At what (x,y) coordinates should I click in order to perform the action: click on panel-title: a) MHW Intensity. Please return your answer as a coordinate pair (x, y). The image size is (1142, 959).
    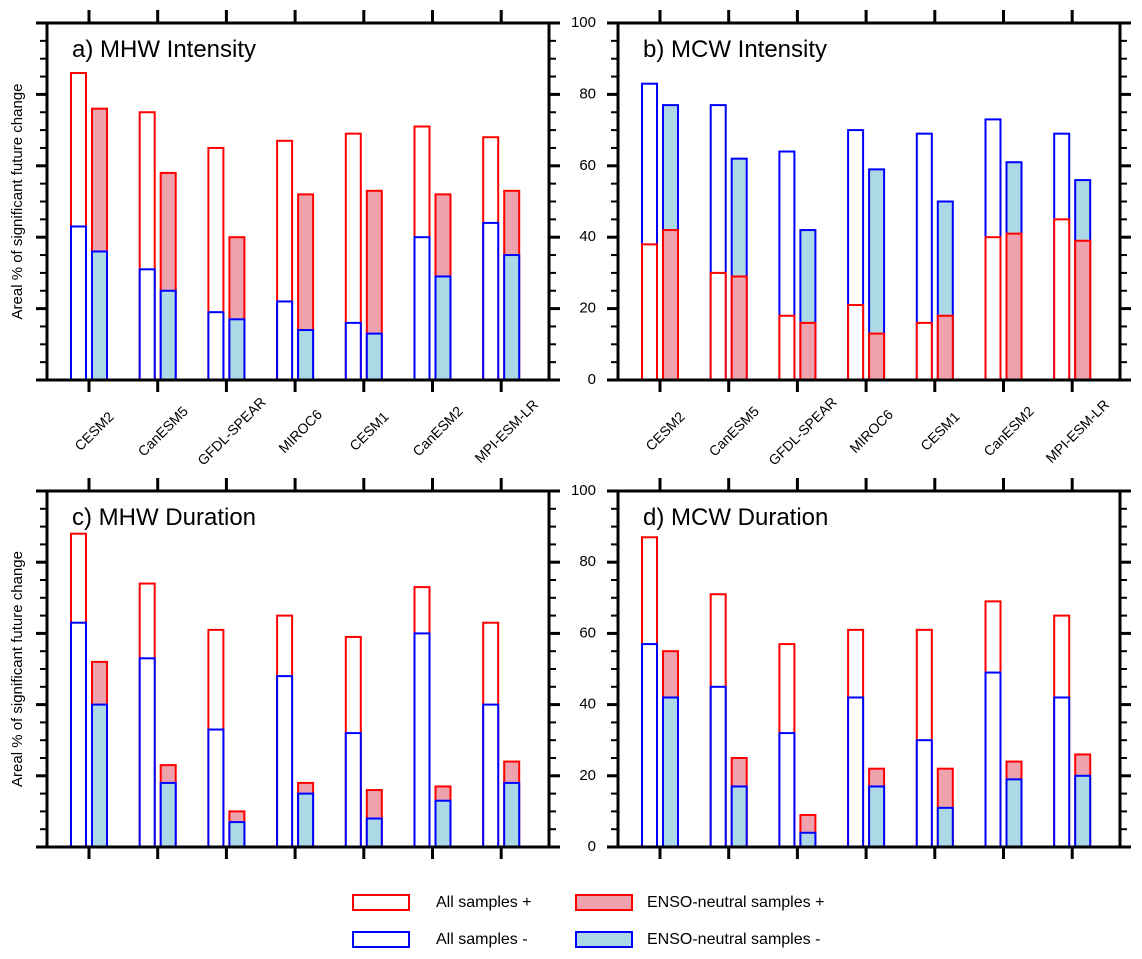
    Looking at the image, I should click on (164, 49).